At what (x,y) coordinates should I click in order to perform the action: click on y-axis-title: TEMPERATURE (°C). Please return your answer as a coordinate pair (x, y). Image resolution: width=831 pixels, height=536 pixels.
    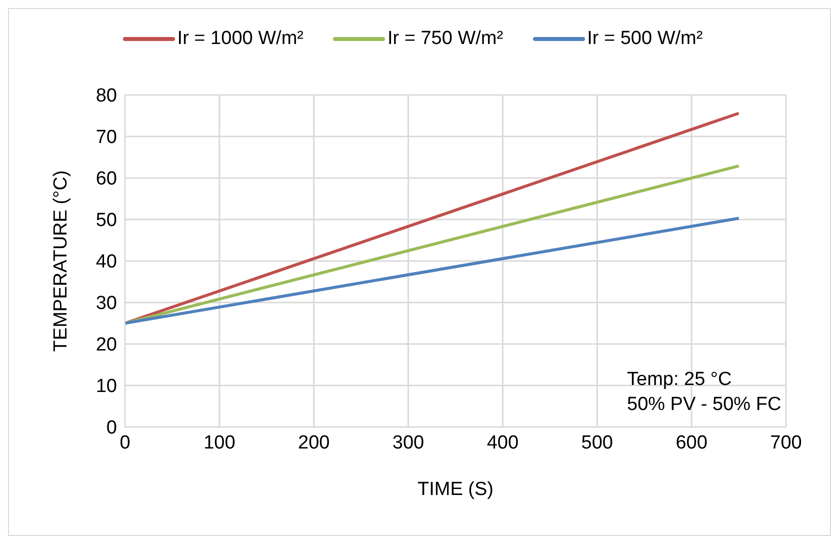
    Looking at the image, I should click on (61, 261).